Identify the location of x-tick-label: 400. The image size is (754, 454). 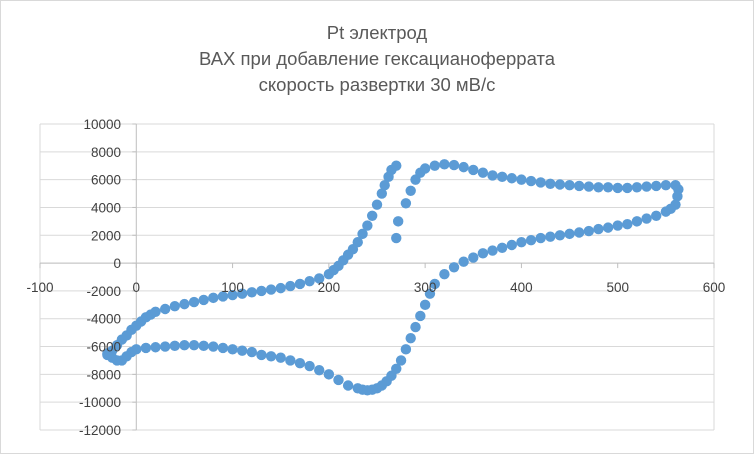
(521, 287).